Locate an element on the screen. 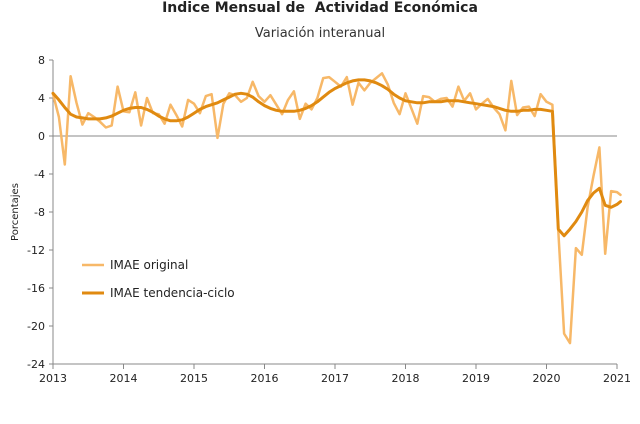  y-tick-label: -24 is located at coordinates (36, 364).